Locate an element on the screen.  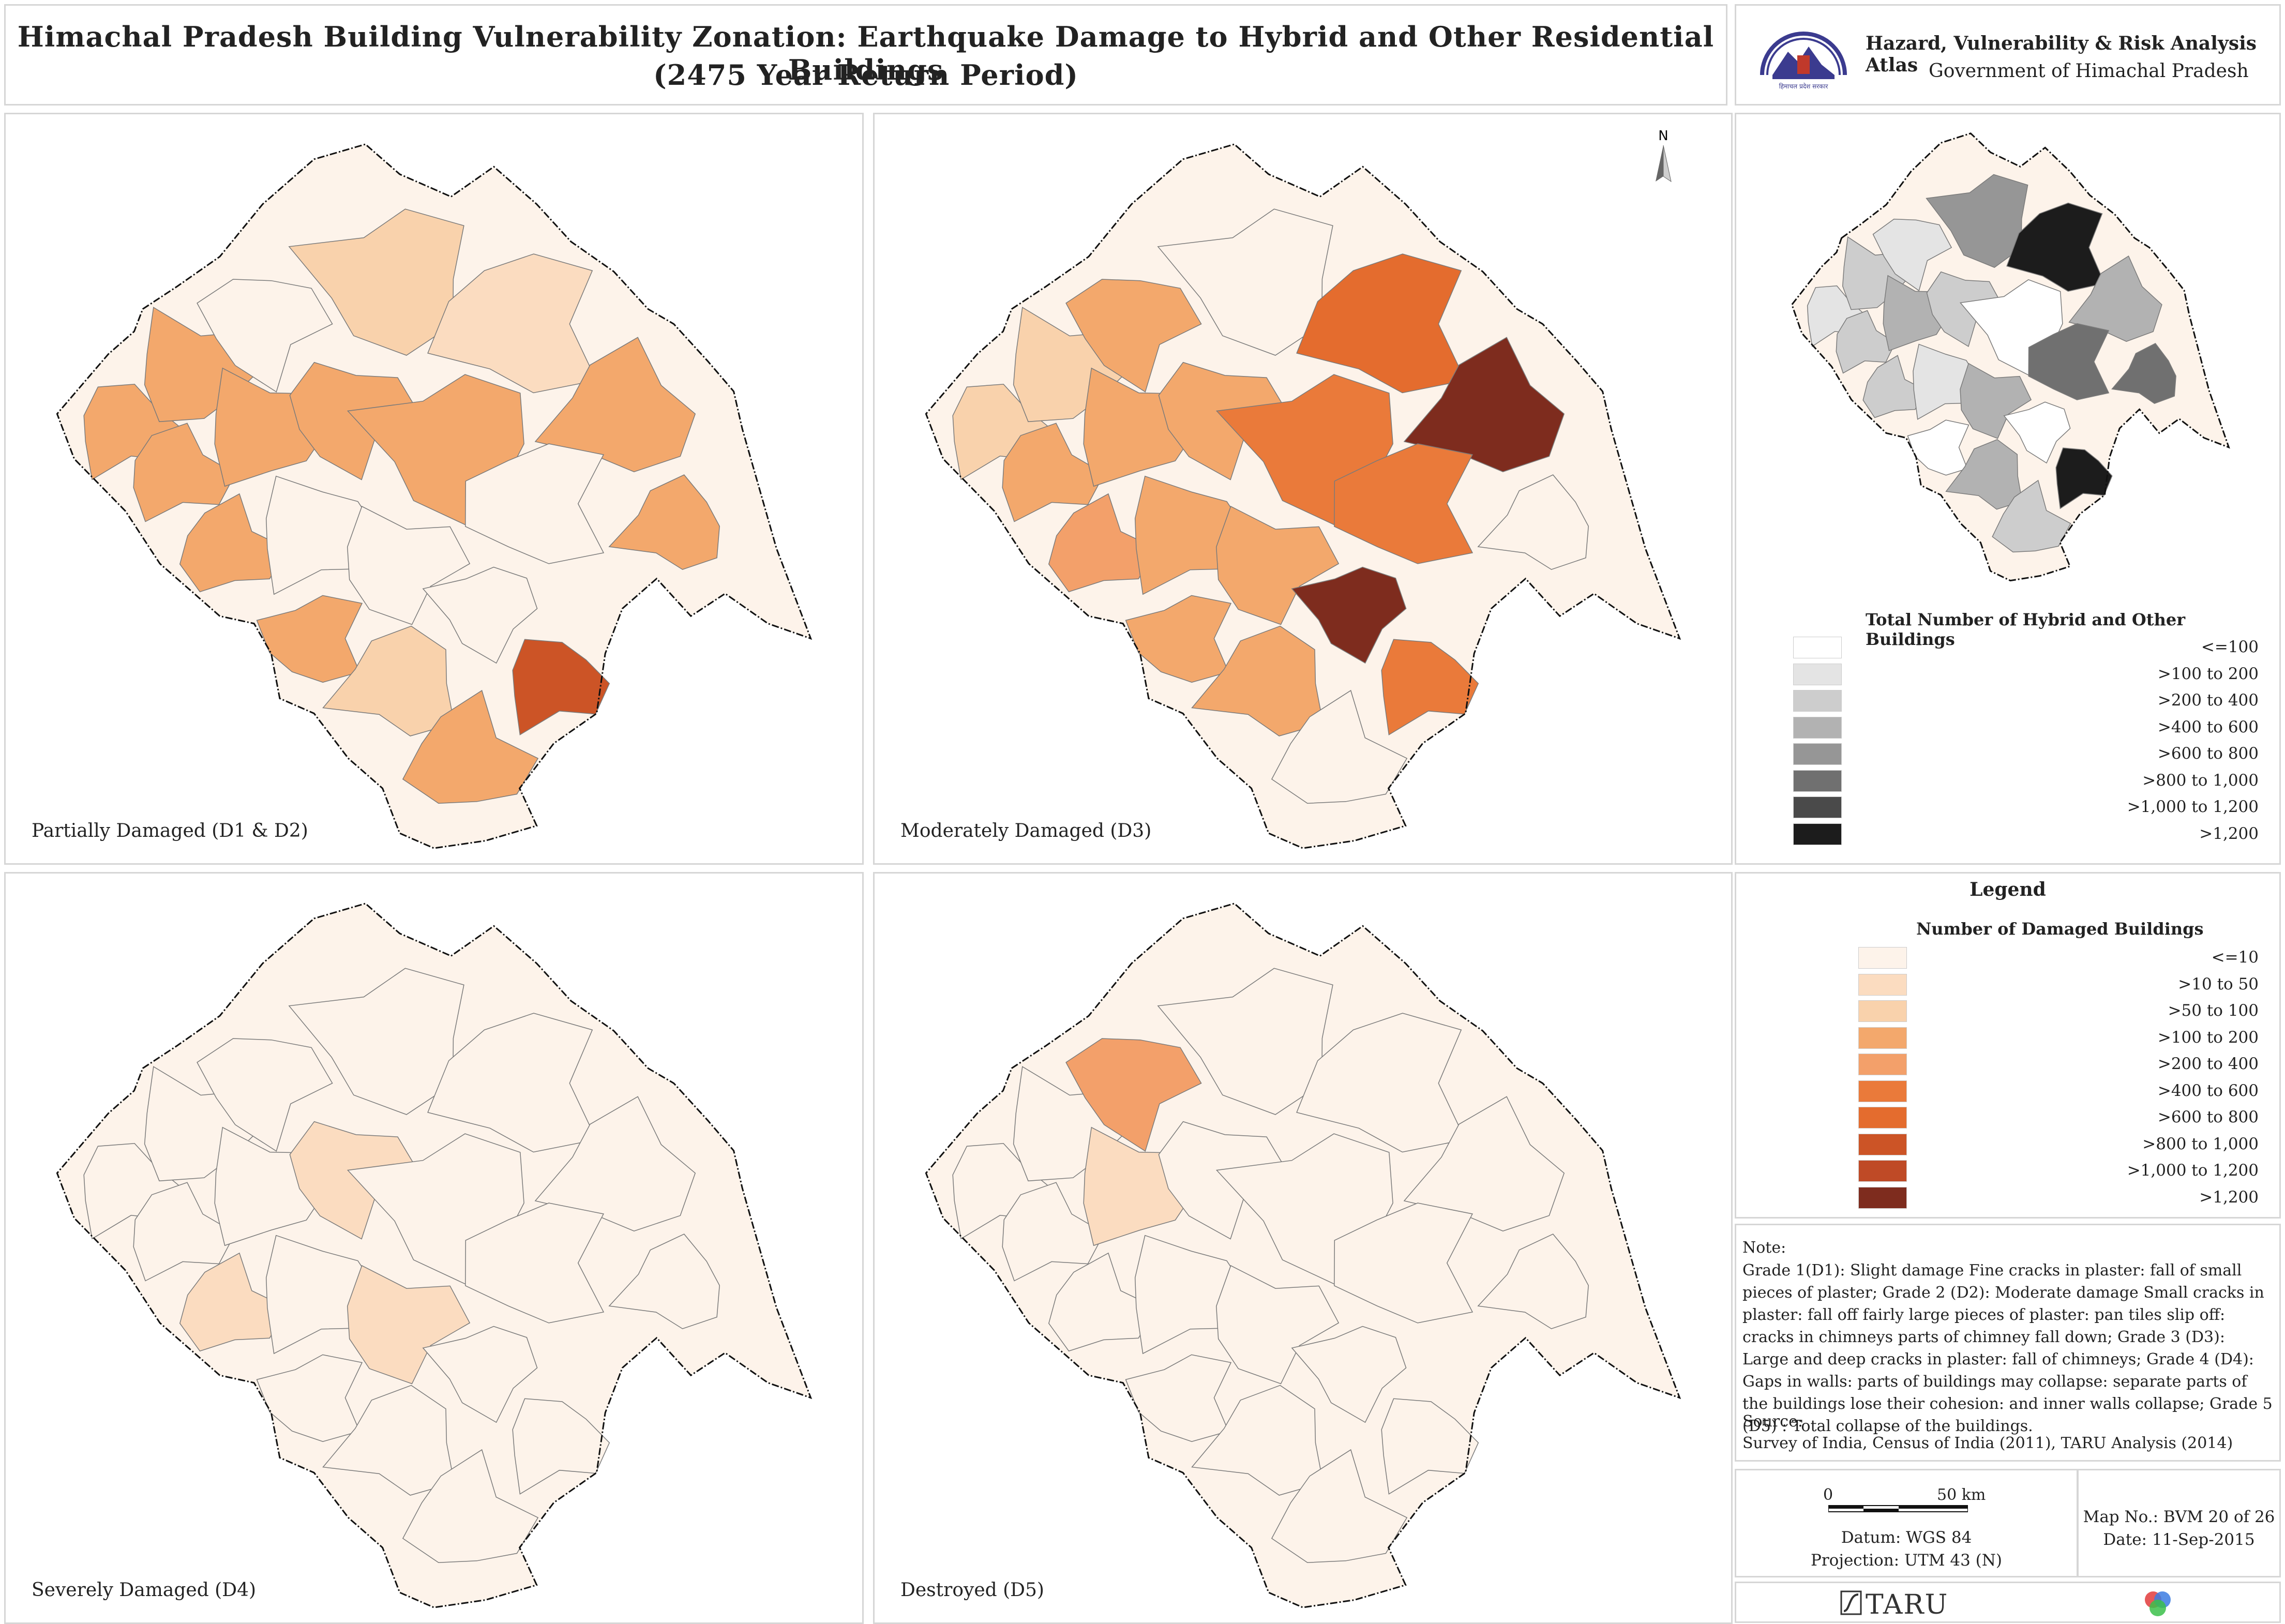
total-legend-row: >600 to 800 is located at coordinates (2005, 754).